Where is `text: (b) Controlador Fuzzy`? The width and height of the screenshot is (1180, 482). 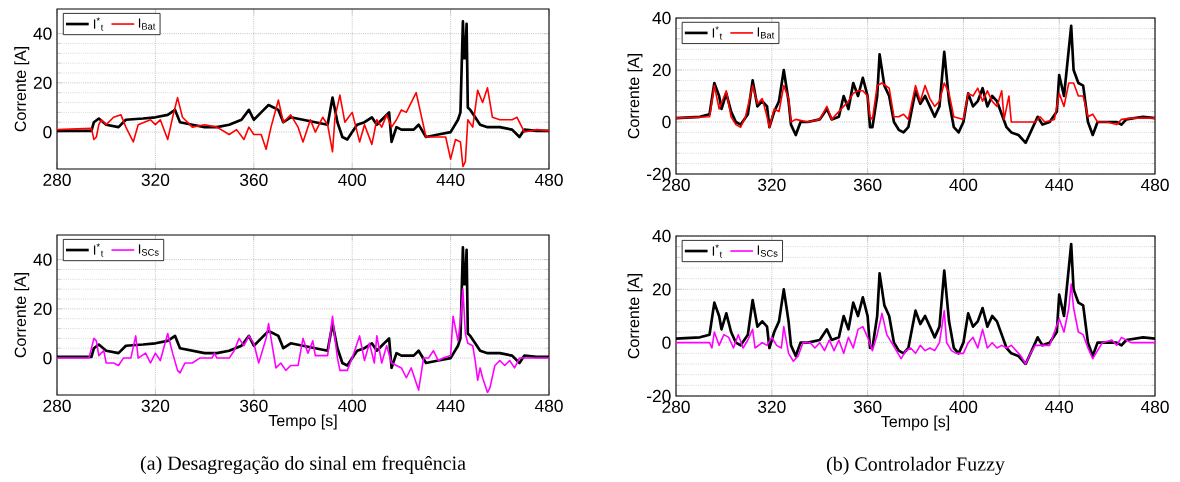
text: (b) Controlador Fuzzy is located at coordinates (915, 465).